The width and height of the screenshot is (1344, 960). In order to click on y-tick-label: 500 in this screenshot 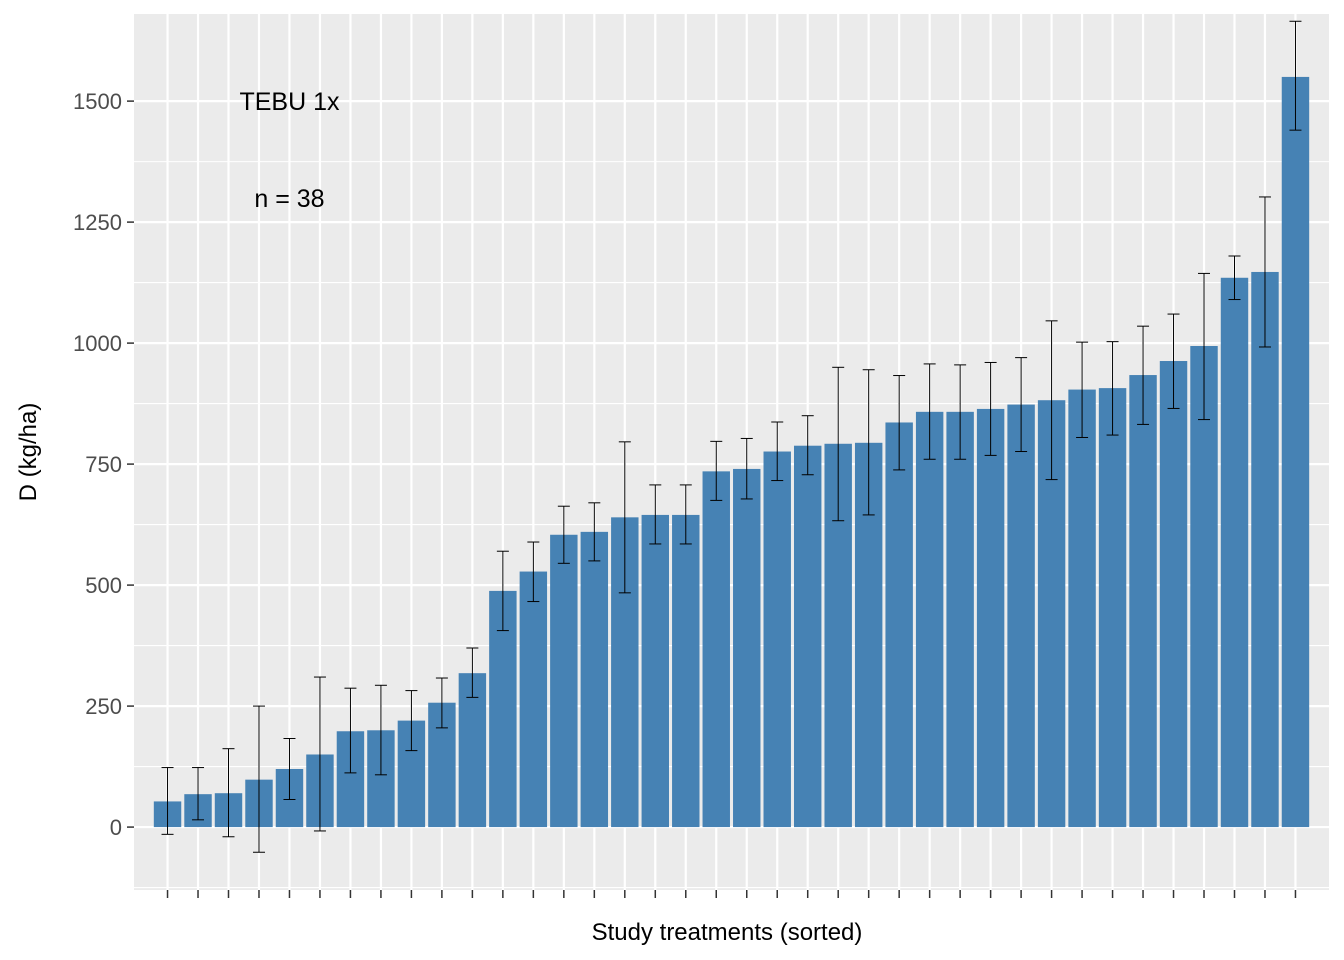, I will do `click(103, 585)`.